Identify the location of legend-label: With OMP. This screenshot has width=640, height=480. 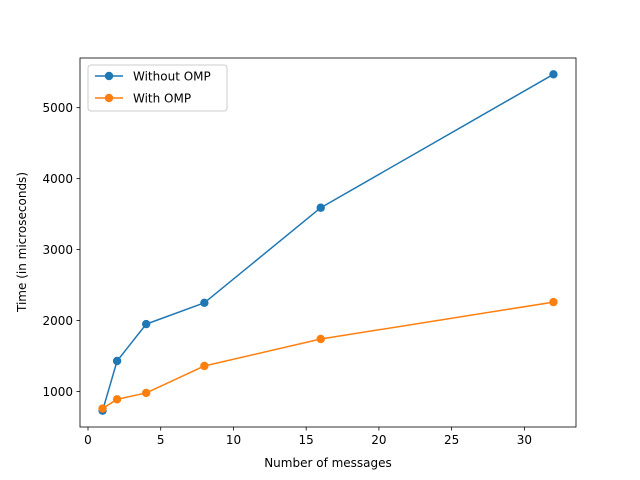
(162, 98).